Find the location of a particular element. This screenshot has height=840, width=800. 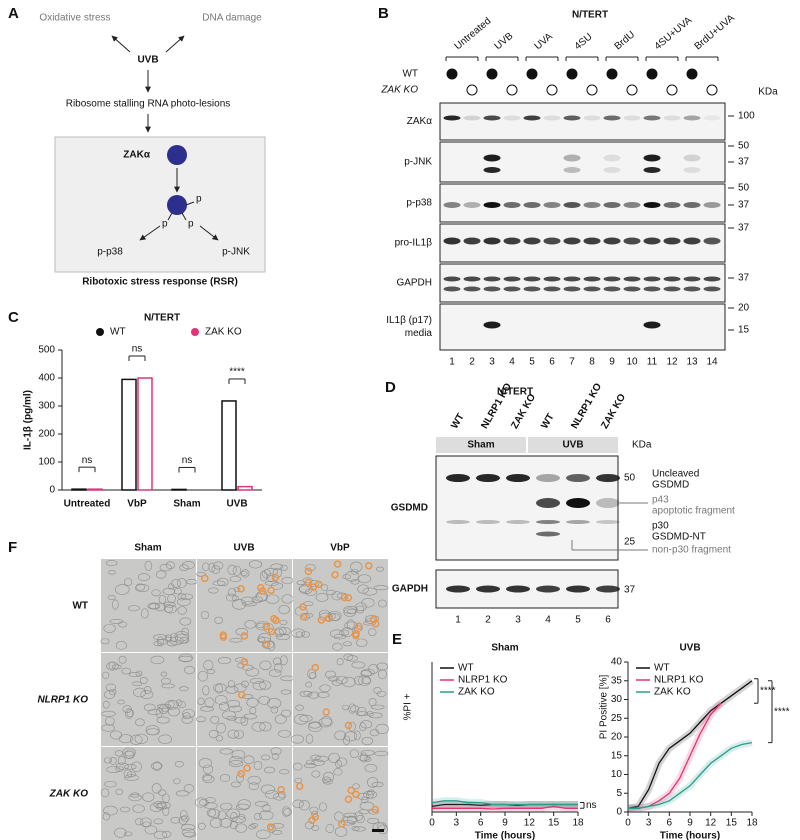

x-tick-label: Sham is located at coordinates (186, 504).